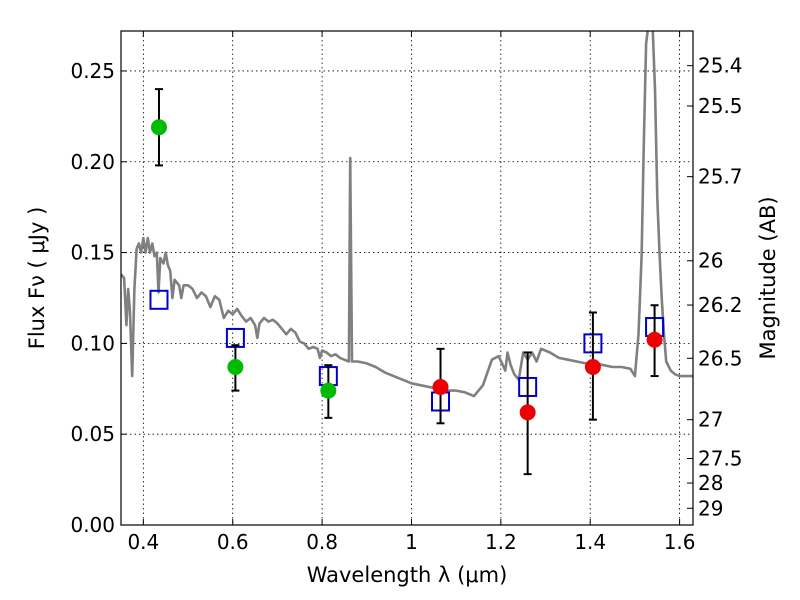 The width and height of the screenshot is (800, 600). I want to click on y-tick-label: 0.15, so click(92, 253).